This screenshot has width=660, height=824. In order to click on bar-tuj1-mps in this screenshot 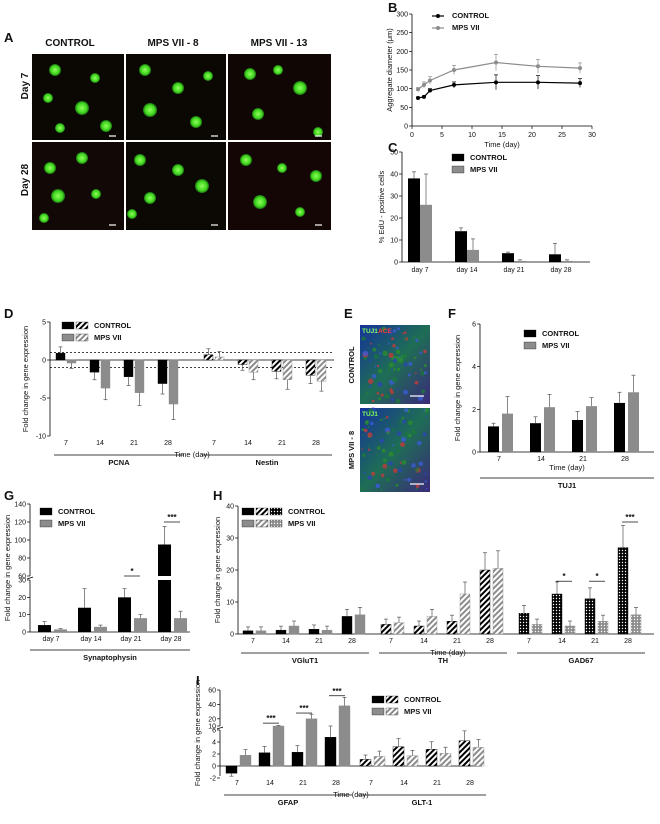, I will do `click(507, 432)`.